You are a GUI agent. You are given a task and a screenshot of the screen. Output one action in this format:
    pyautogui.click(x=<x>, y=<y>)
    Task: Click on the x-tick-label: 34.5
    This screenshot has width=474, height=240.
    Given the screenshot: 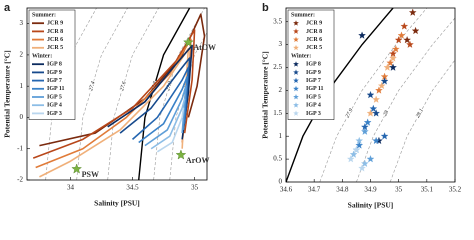 What is the action you would take?
    pyautogui.click(x=132, y=188)
    